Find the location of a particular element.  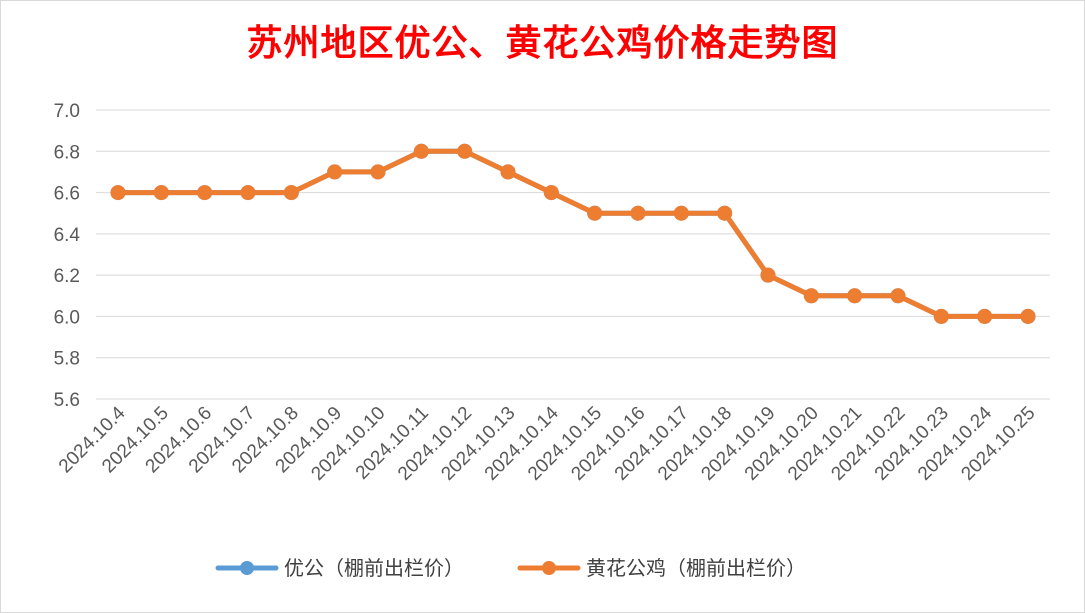

chart-title: 苏州地区优公、黄花公鸡价格走势图 is located at coordinates (542, 43).